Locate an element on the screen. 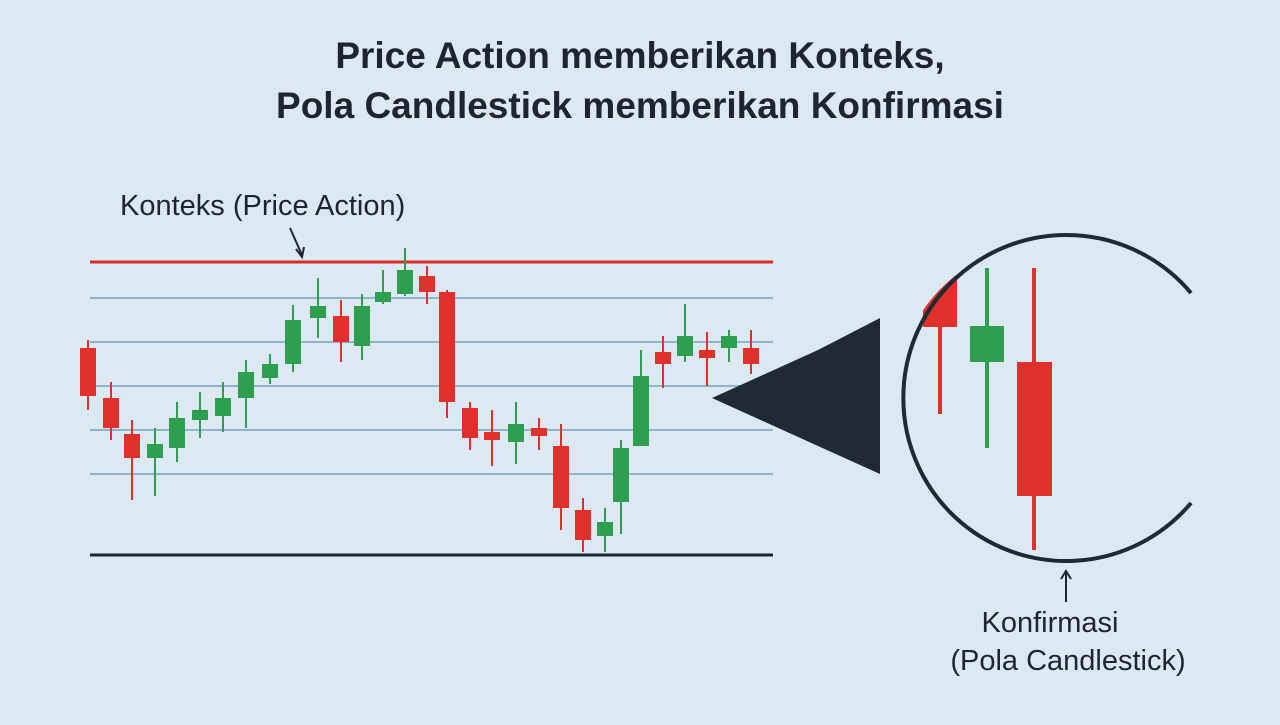  title-line: Pola Candlestick memberikan Konfirmasi is located at coordinates (640, 105).